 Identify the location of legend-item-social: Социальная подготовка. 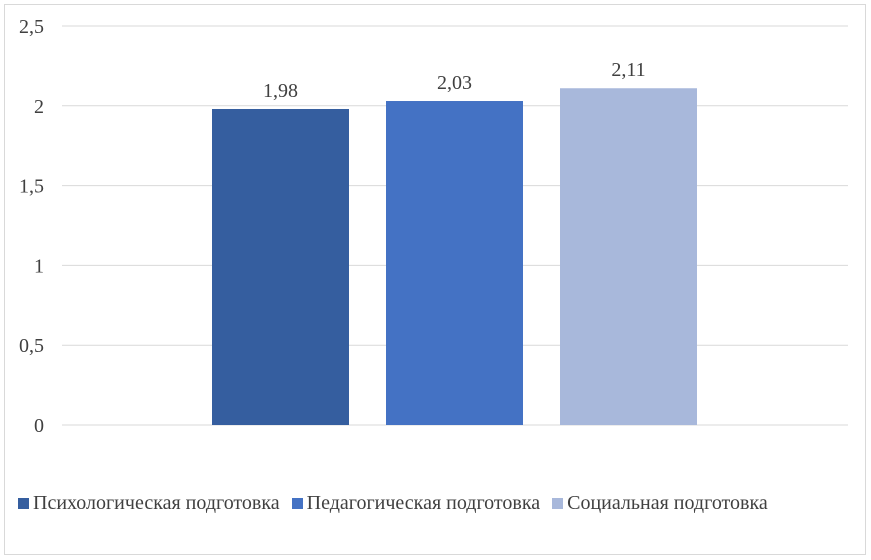
(660, 503).